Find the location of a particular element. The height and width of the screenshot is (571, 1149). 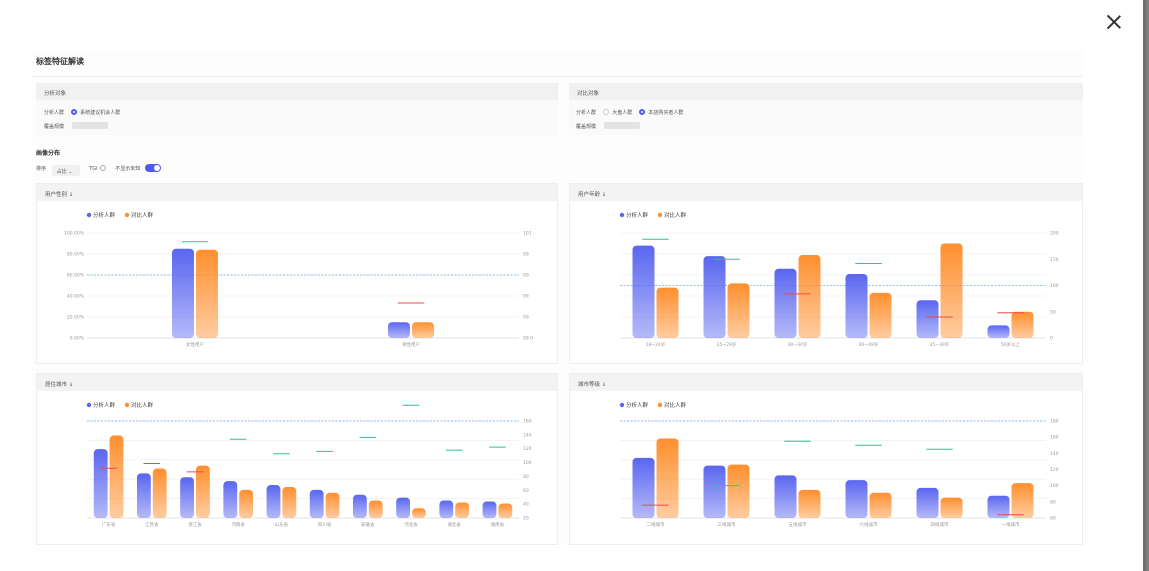

x-tick-label: 河南省 is located at coordinates (238, 524).